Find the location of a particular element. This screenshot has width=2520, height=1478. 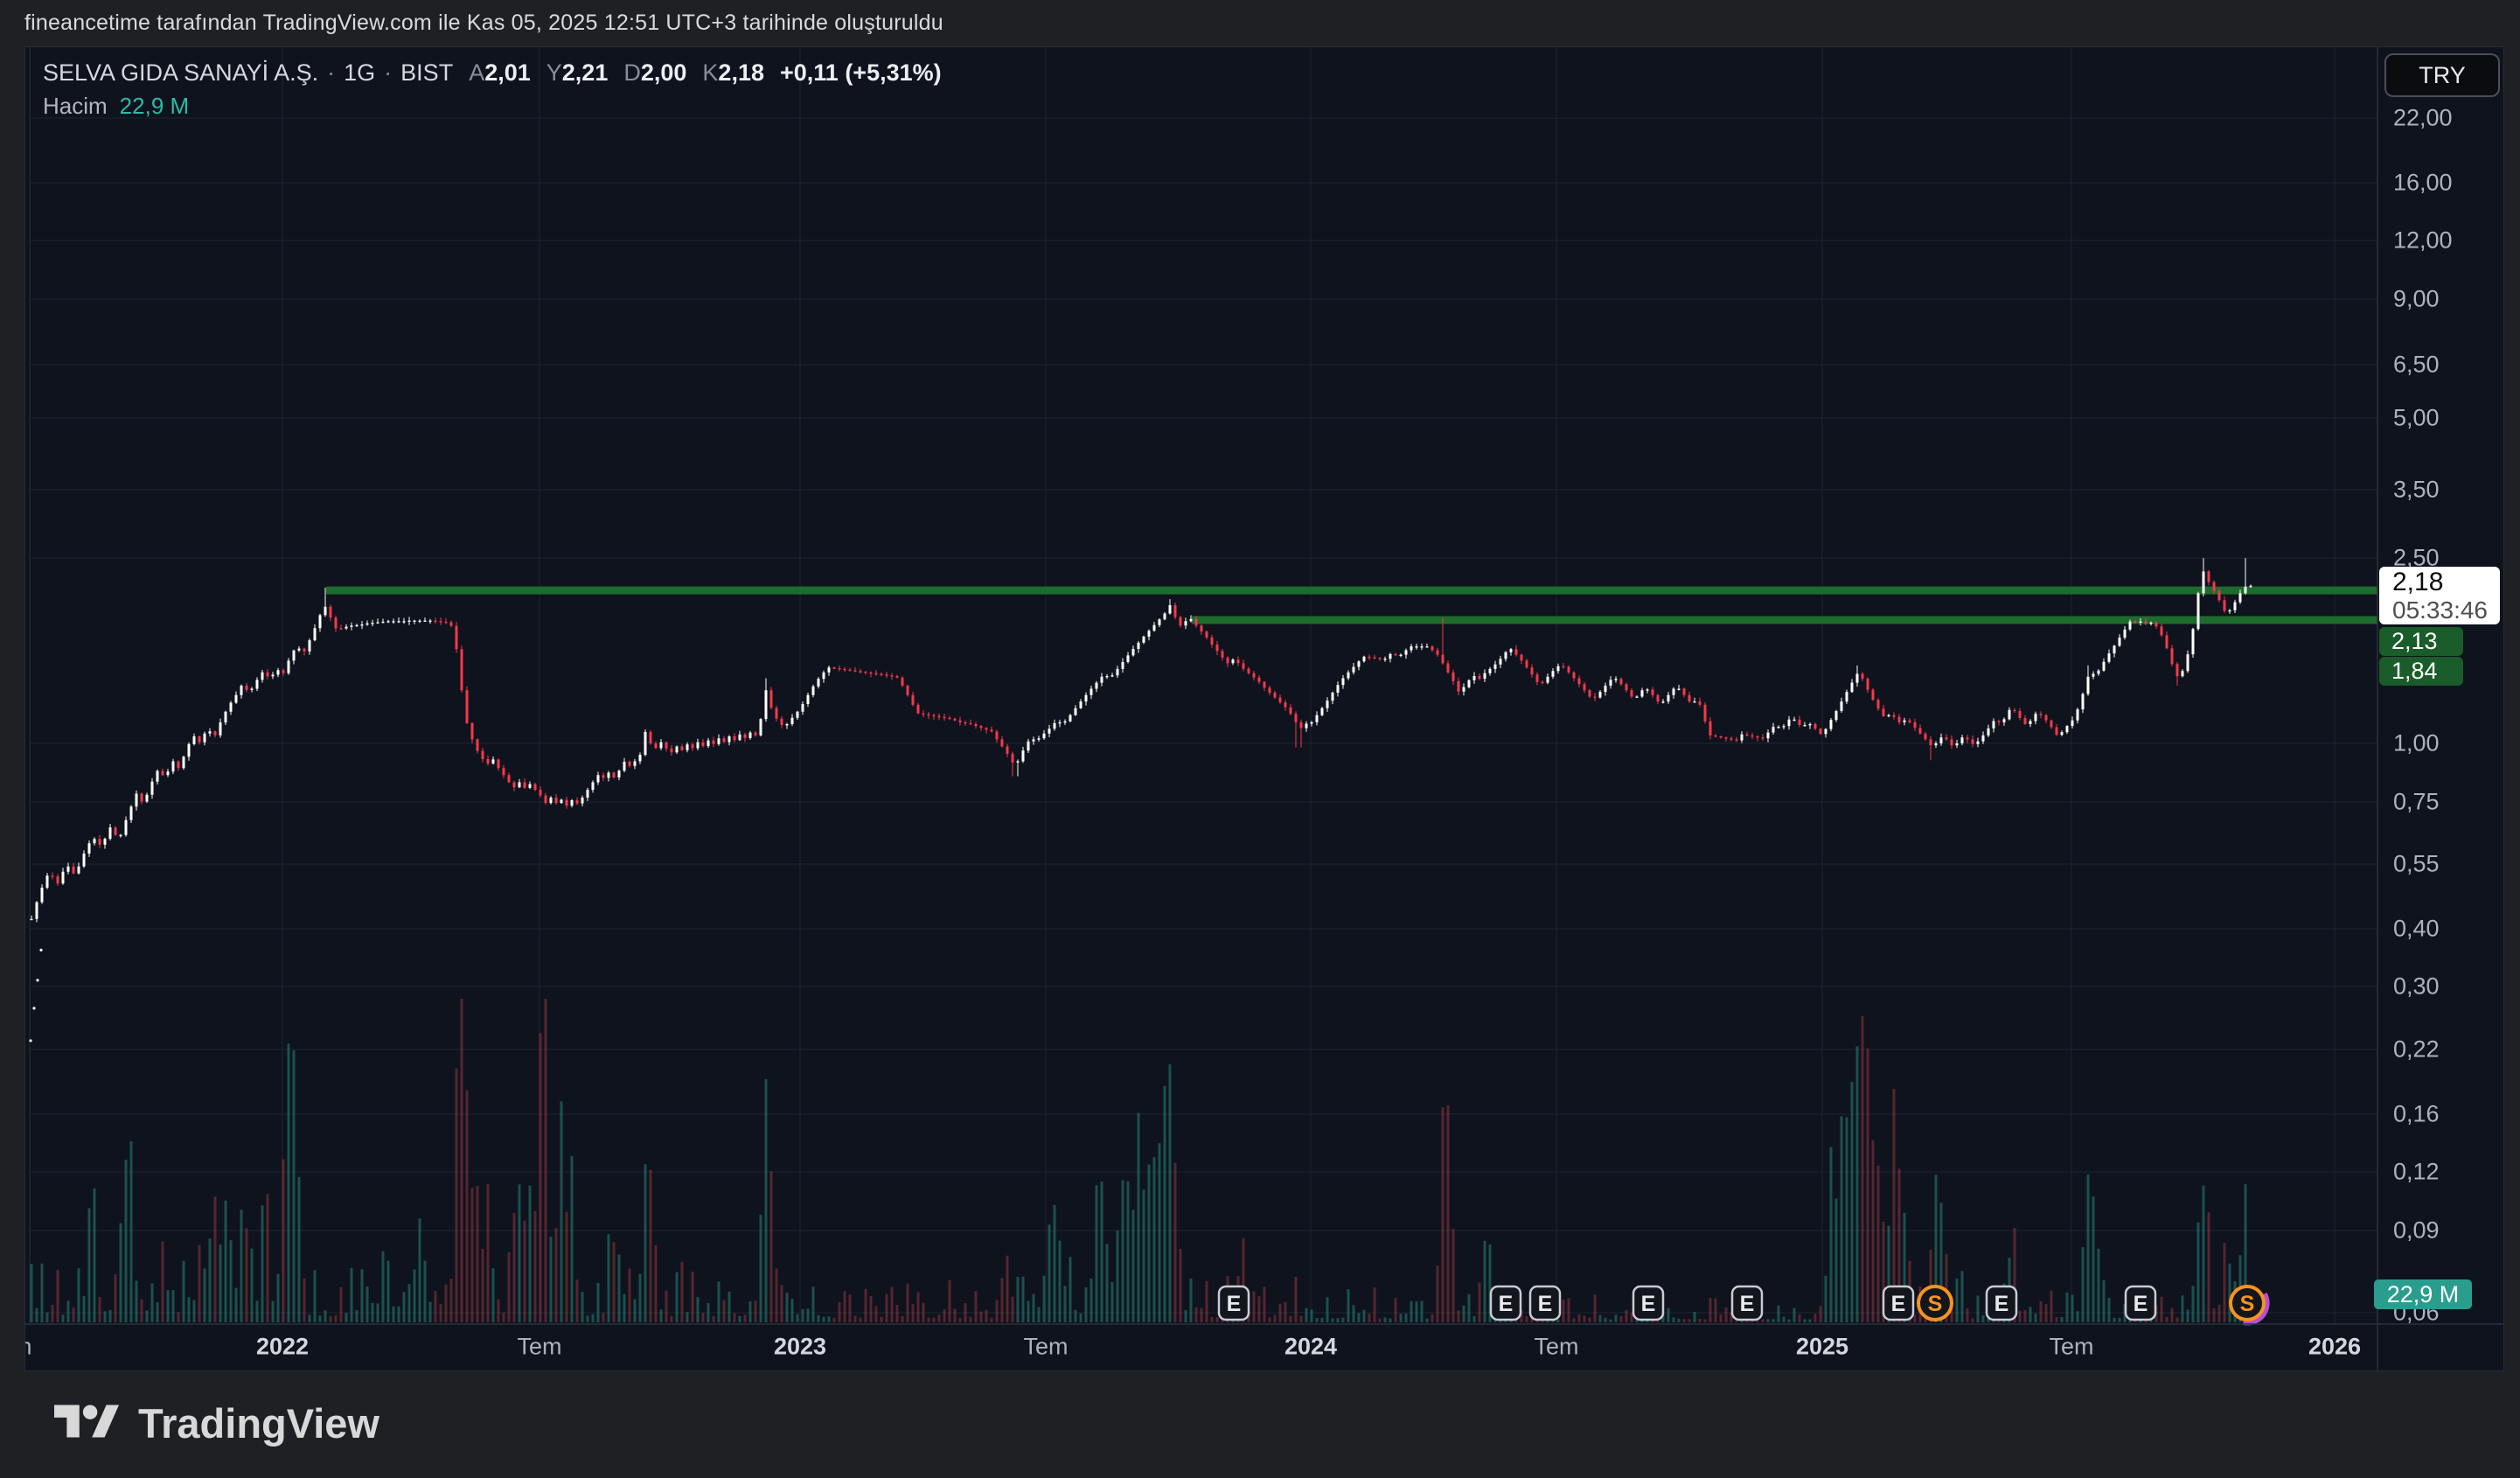

price-tick-label: 9,00 is located at coordinates (2416, 298).